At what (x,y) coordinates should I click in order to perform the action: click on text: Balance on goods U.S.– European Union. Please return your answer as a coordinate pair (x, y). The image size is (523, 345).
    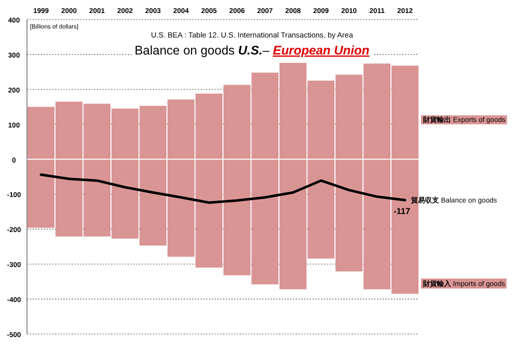
    Looking at the image, I should click on (252, 51).